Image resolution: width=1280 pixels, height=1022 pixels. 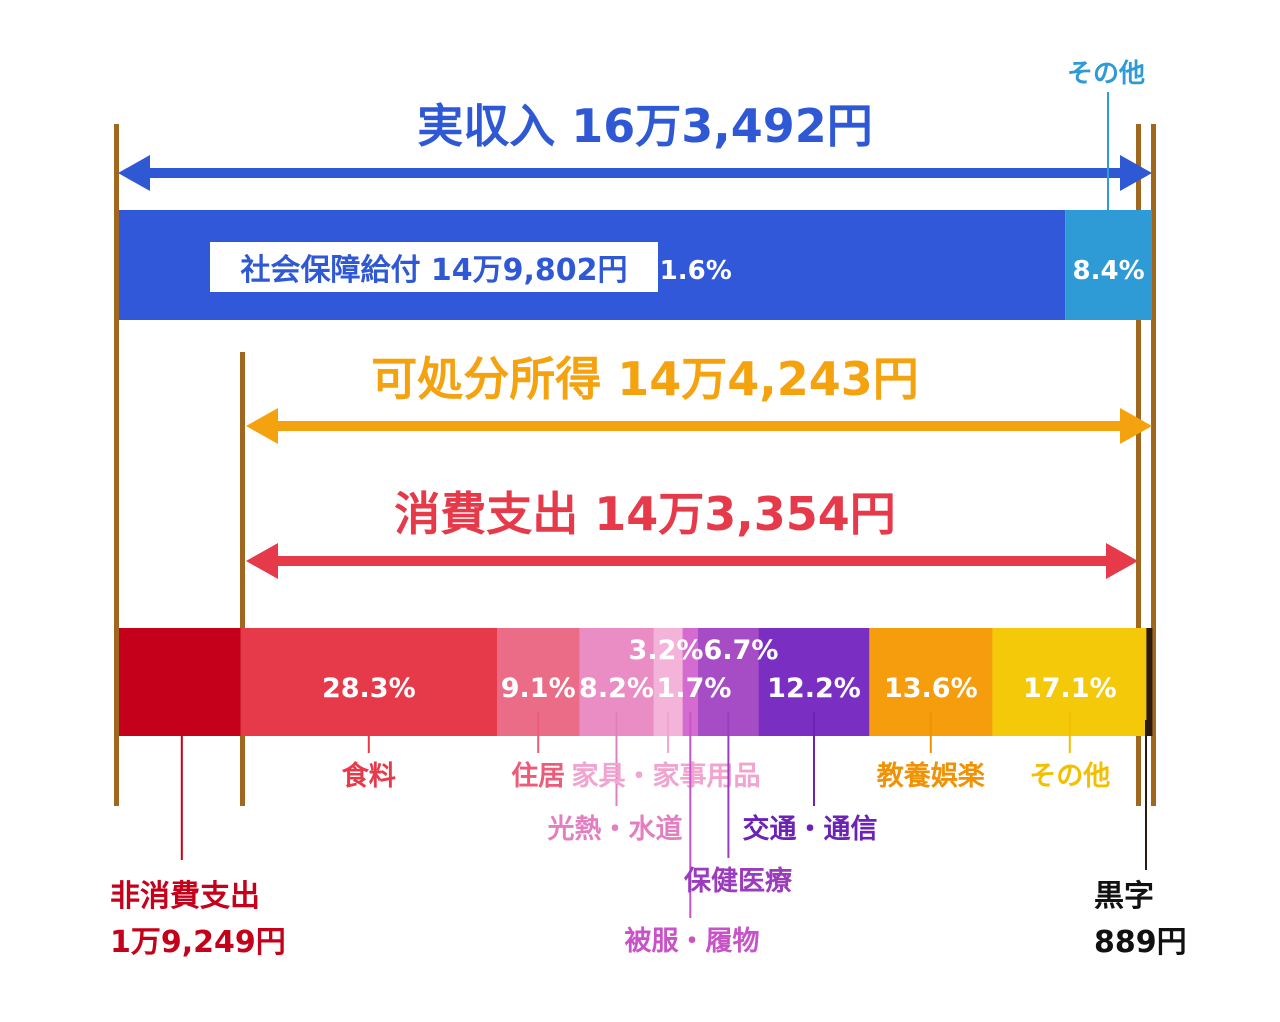 What do you see at coordinates (666, 650) in the screenshot?
I see `spending-pct-household_goods: 3.2%` at bounding box center [666, 650].